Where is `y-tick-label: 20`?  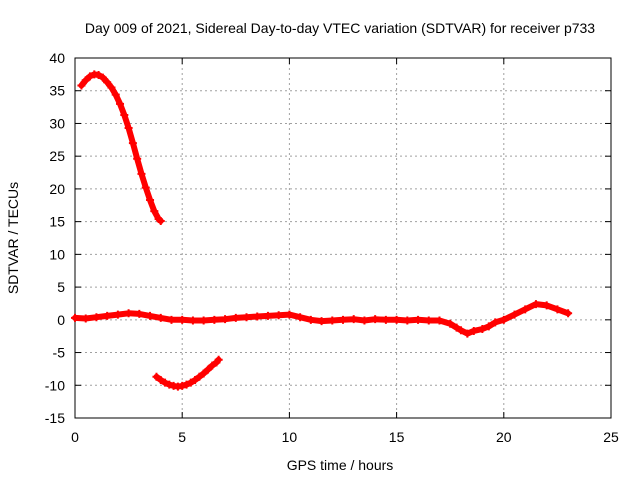 y-tick-label: 20 is located at coordinates (57, 189).